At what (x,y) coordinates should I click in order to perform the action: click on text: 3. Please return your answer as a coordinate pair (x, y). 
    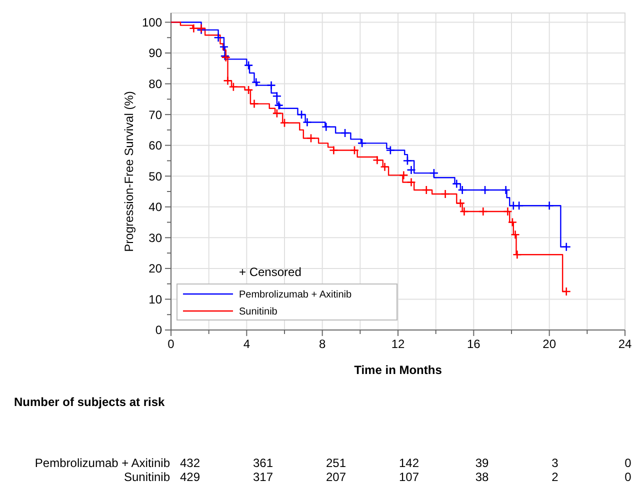
    Looking at the image, I should click on (555, 463).